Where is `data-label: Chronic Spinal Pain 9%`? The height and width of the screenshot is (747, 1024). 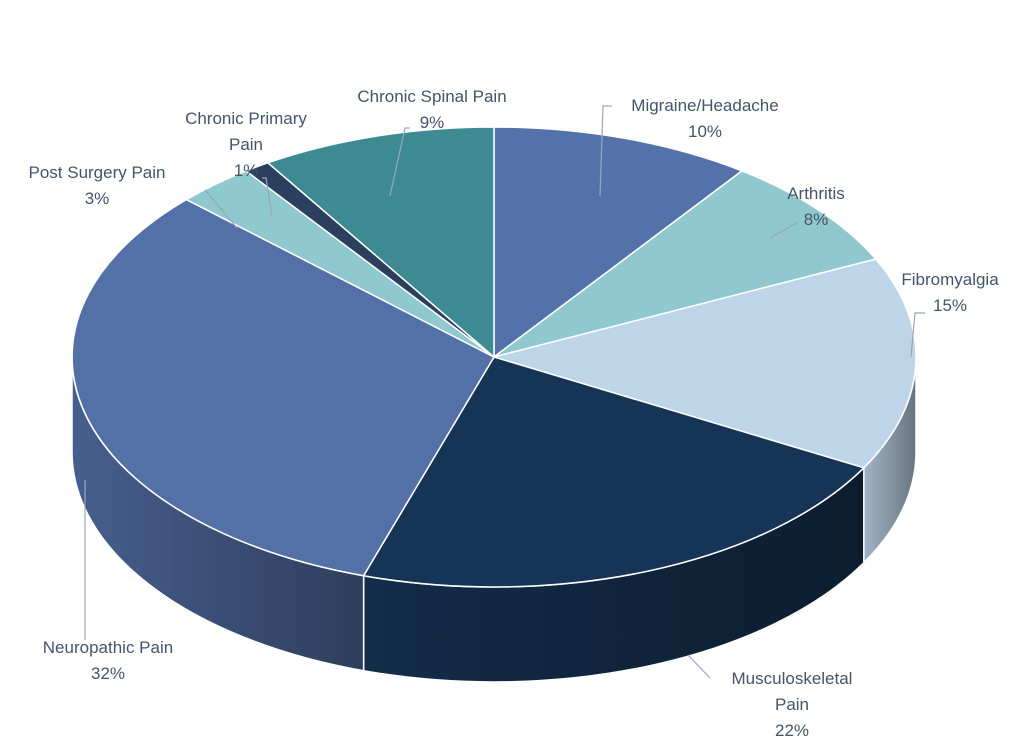
data-label: Chronic Spinal Pain 9% is located at coordinates (432, 110).